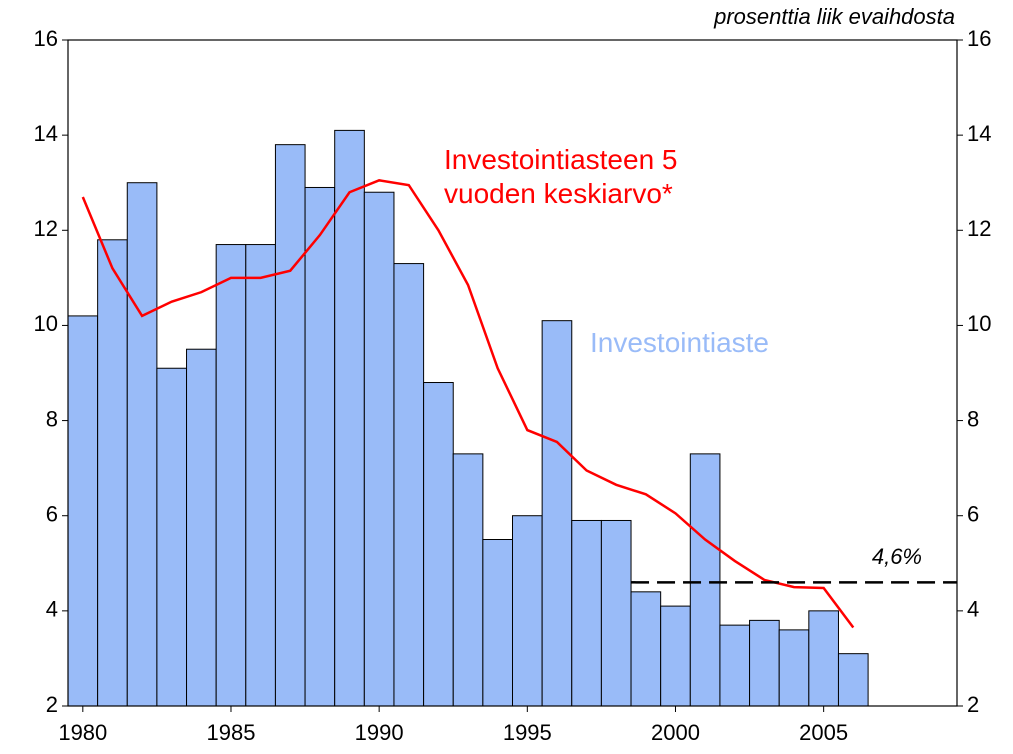 This screenshot has height=754, width=1013. Describe the element at coordinates (52, 704) in the screenshot. I see `y-tick-label: 2` at that location.